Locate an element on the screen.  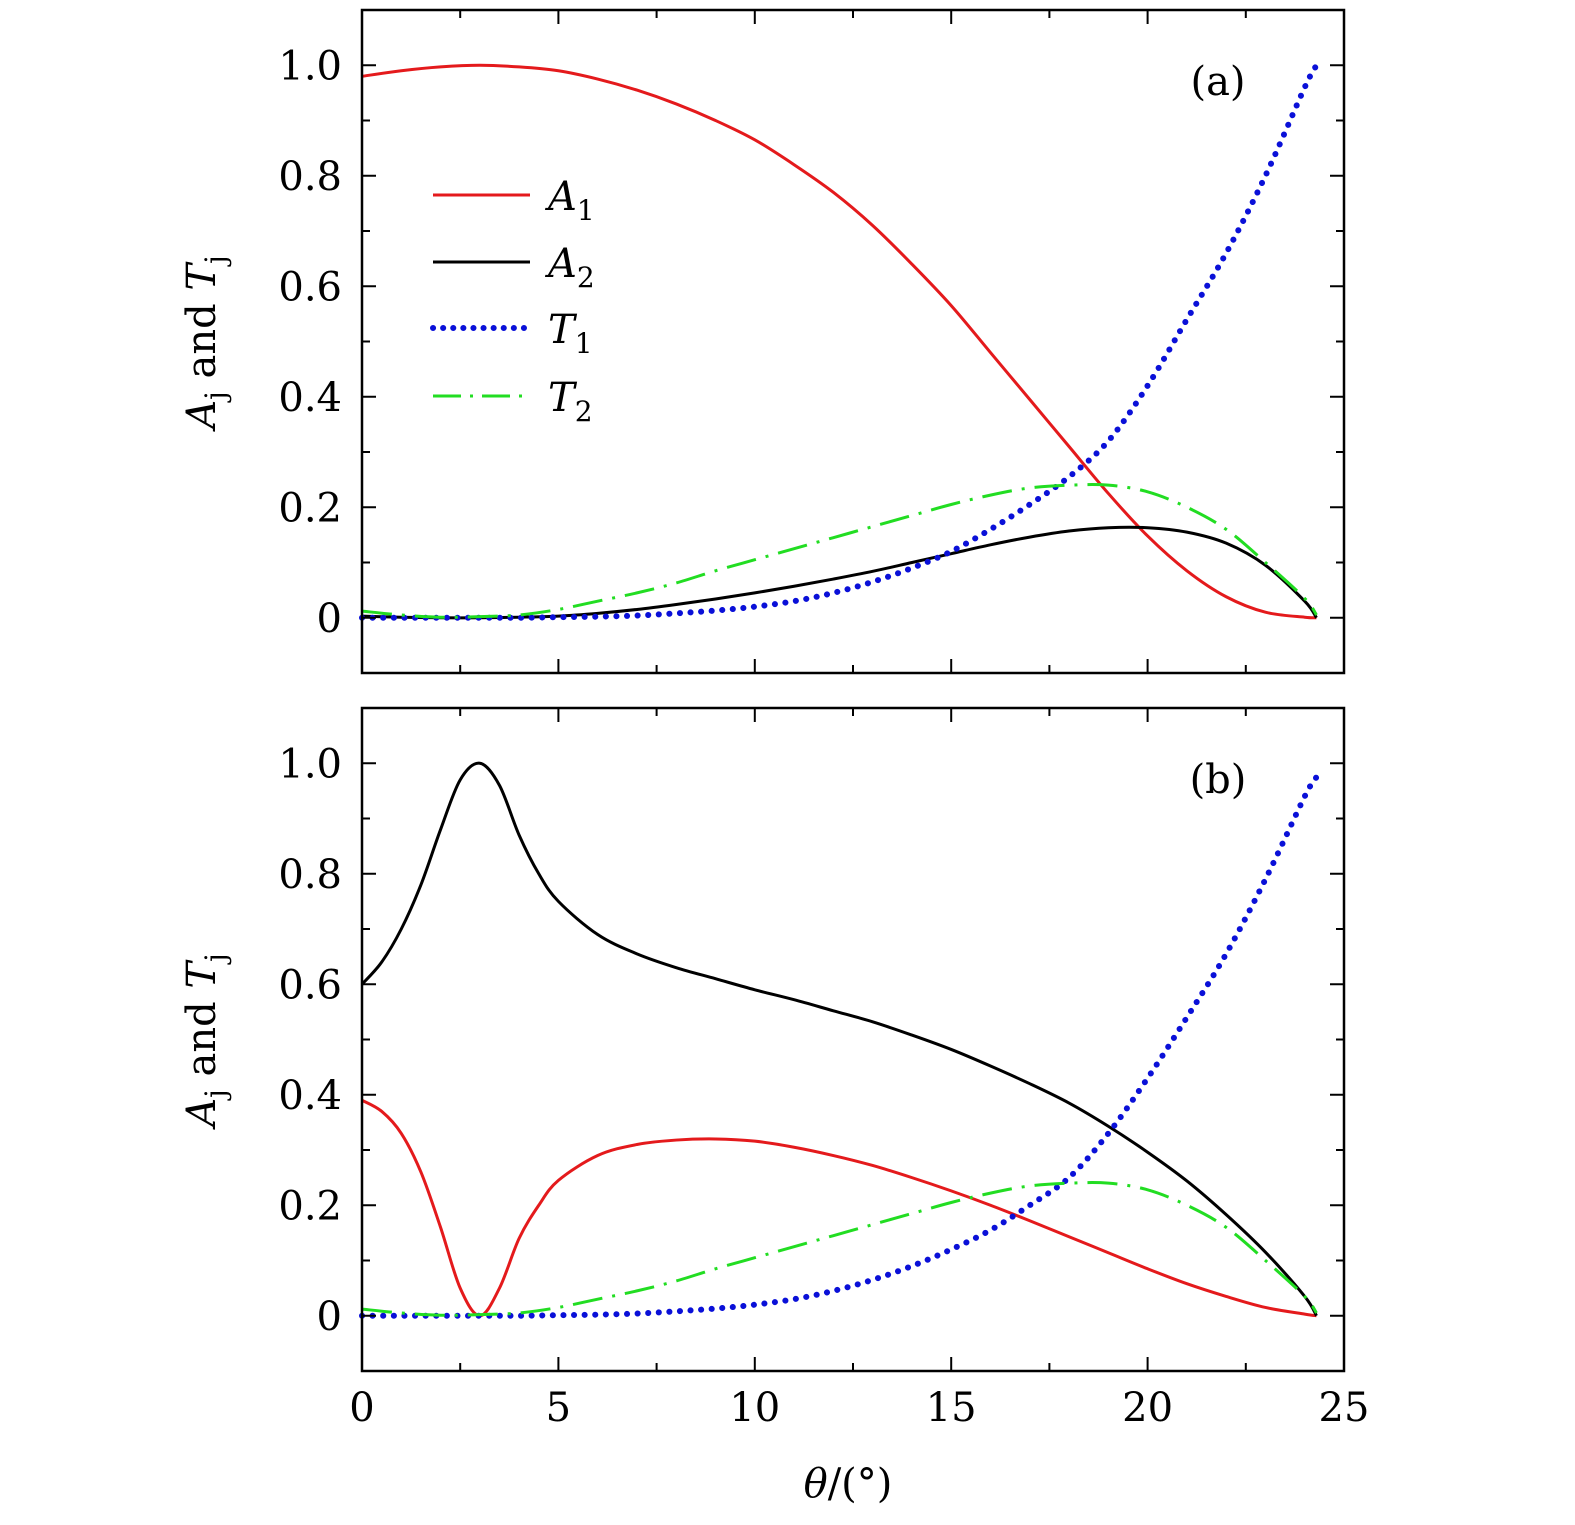
panel-b-series-a1 is located at coordinates (839, 1208).